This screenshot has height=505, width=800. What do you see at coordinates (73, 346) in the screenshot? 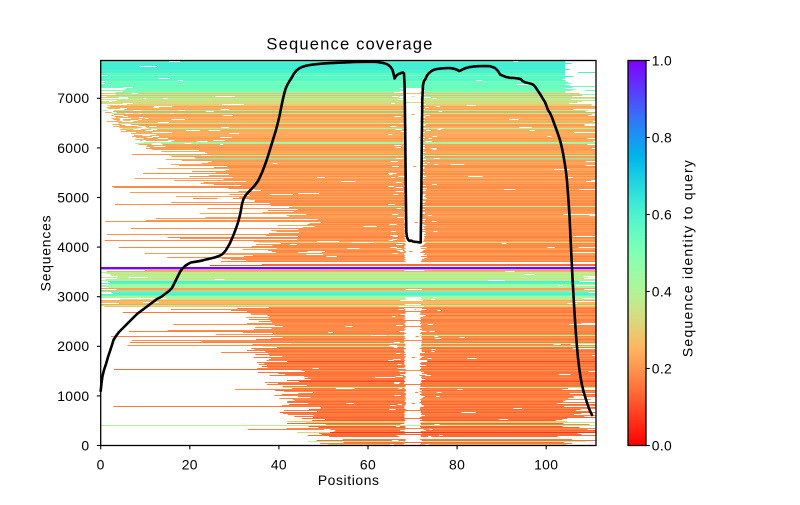
I see `svg-text: 2000` at bounding box center [73, 346].